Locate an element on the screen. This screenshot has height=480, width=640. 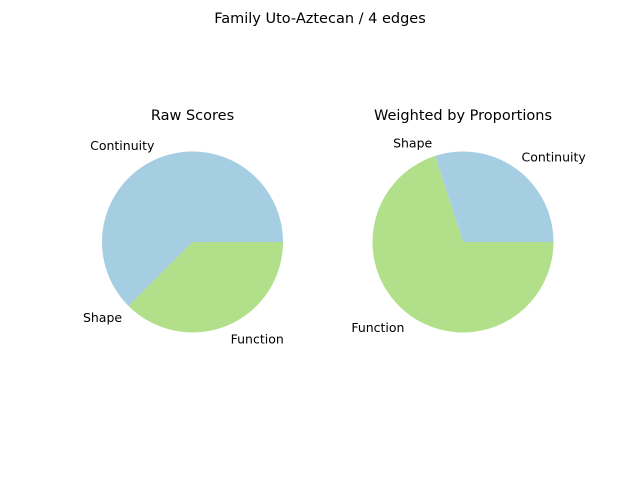
pie-slice-weighted-by-proportions-function is located at coordinates (463, 244).